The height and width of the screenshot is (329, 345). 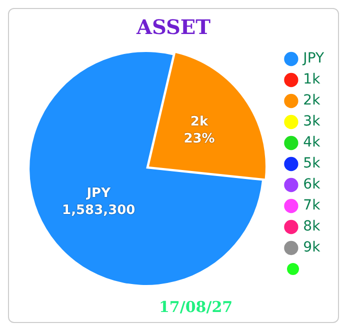 What do you see at coordinates (99, 202) in the screenshot?
I see `data-label: JPY 1,583,300` at bounding box center [99, 202].